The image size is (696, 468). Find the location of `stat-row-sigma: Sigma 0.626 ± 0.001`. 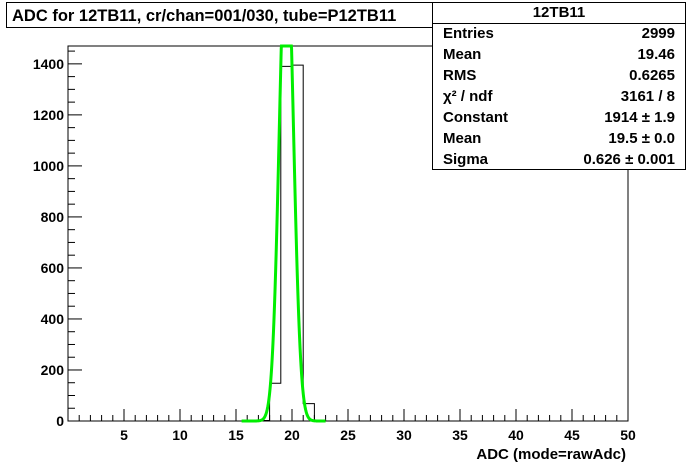

stat-row-sigma: Sigma 0.626 ± 0.001 is located at coordinates (559, 159).